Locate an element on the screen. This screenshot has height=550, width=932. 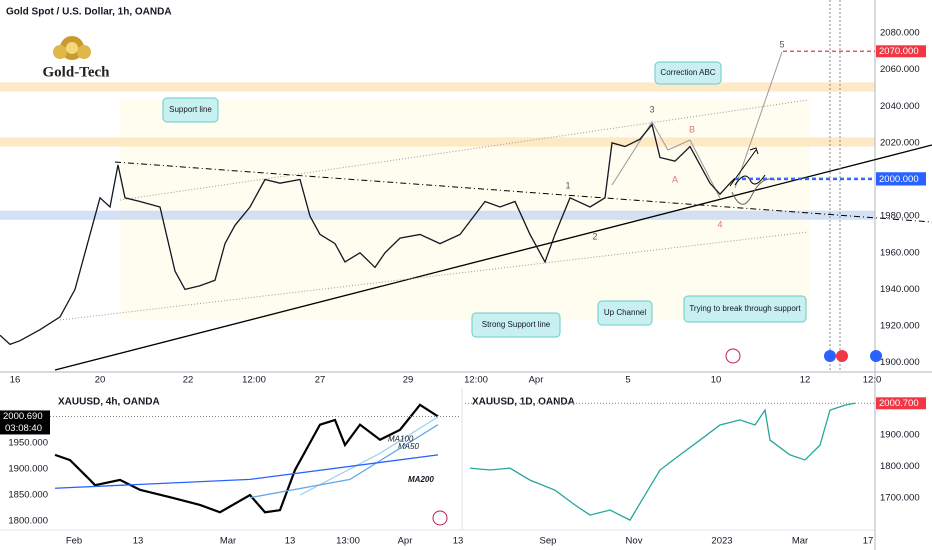
chart-title: XAUUSD, 4h, OANDA is located at coordinates (109, 402).